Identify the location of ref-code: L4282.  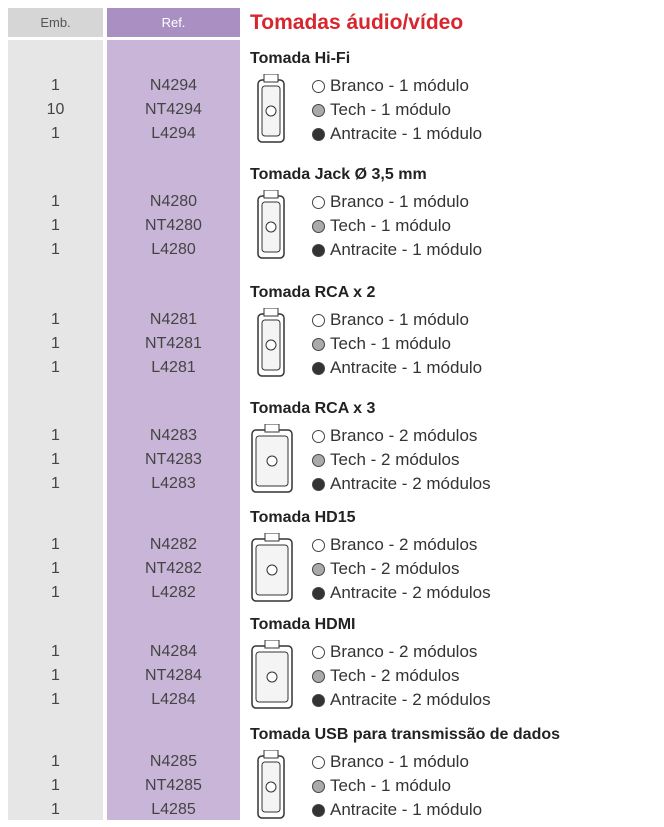
(173, 593).